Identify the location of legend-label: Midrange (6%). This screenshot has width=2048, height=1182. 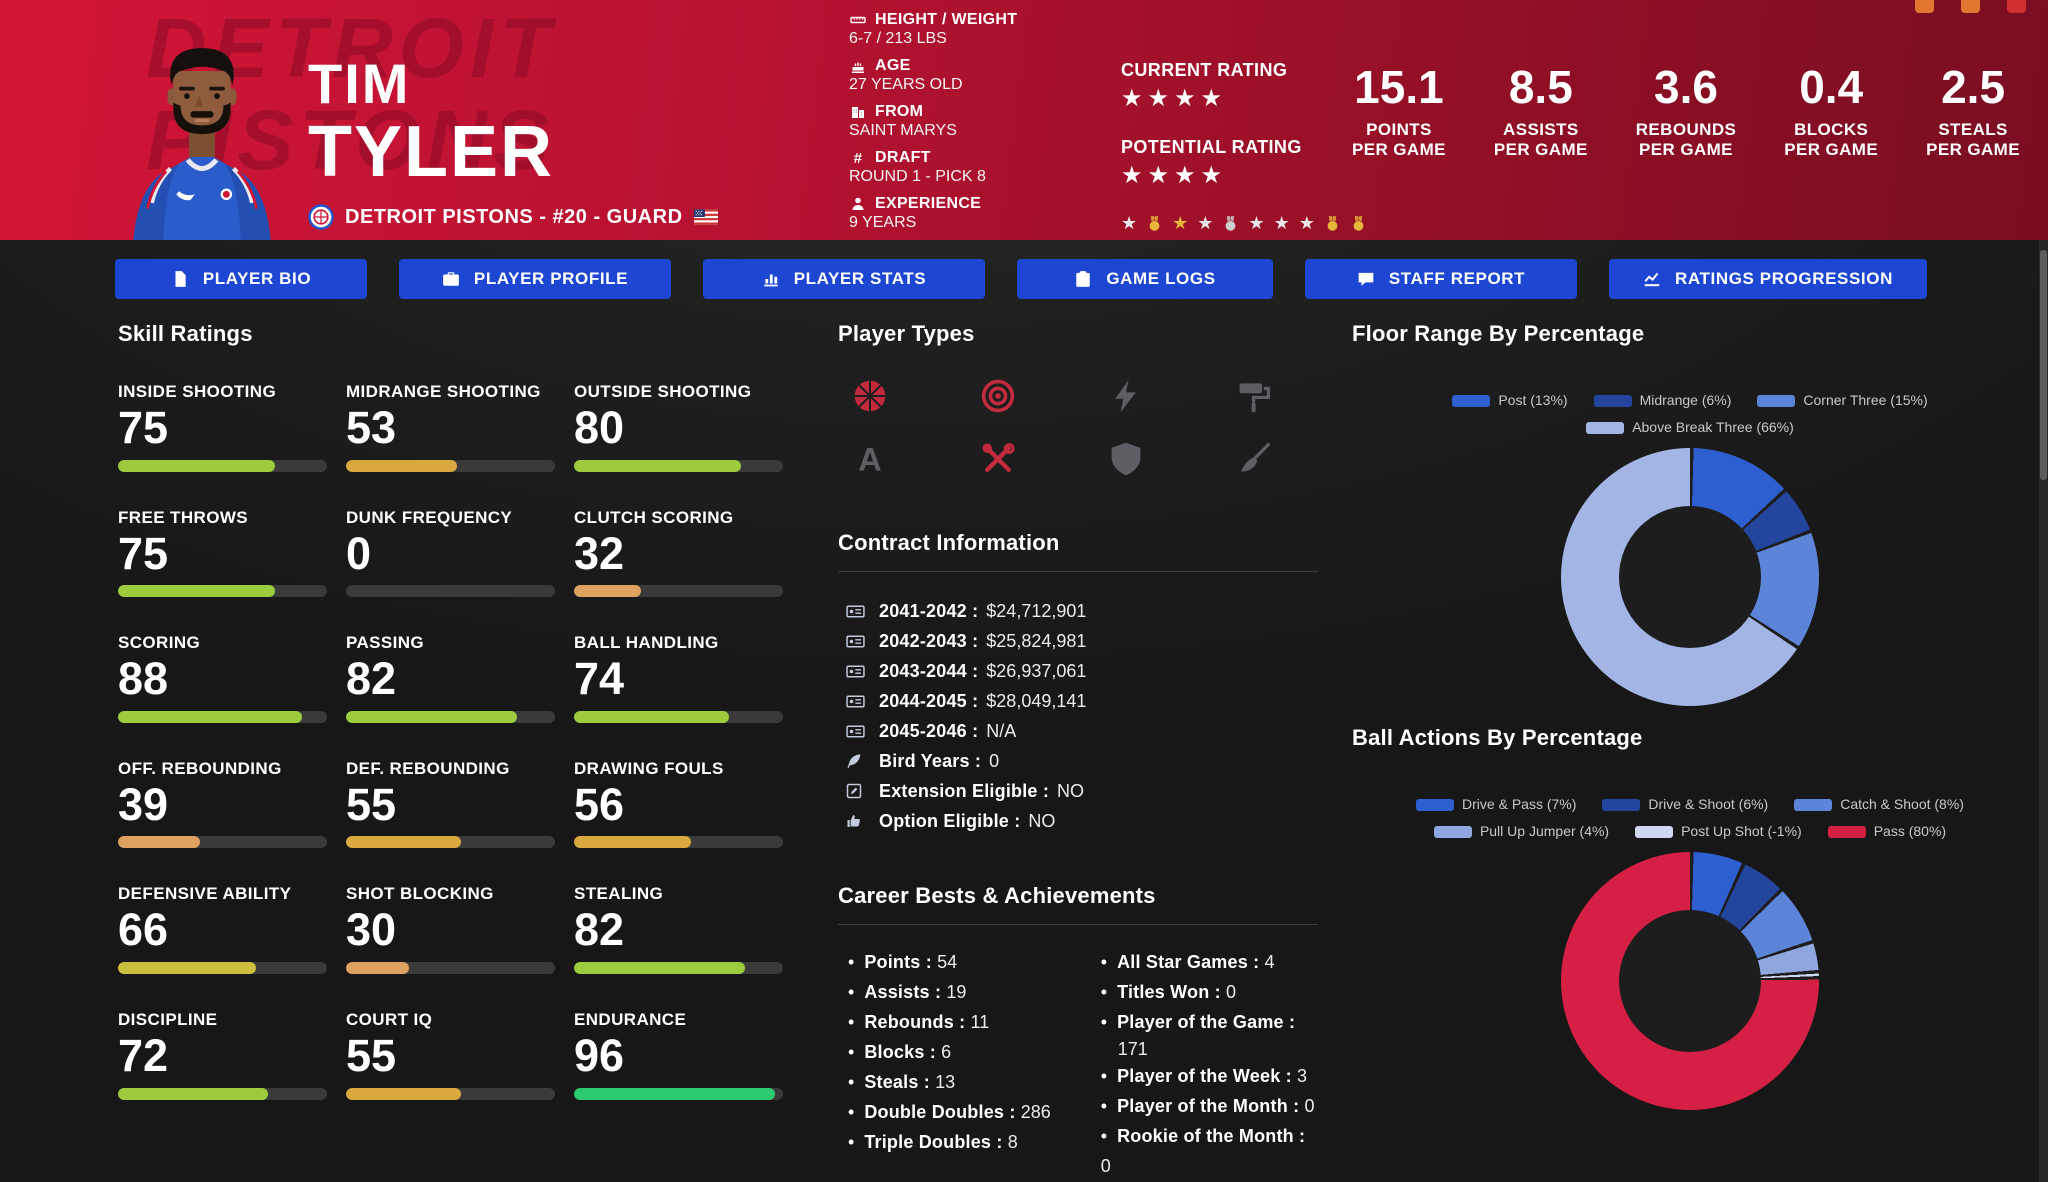
(1685, 400).